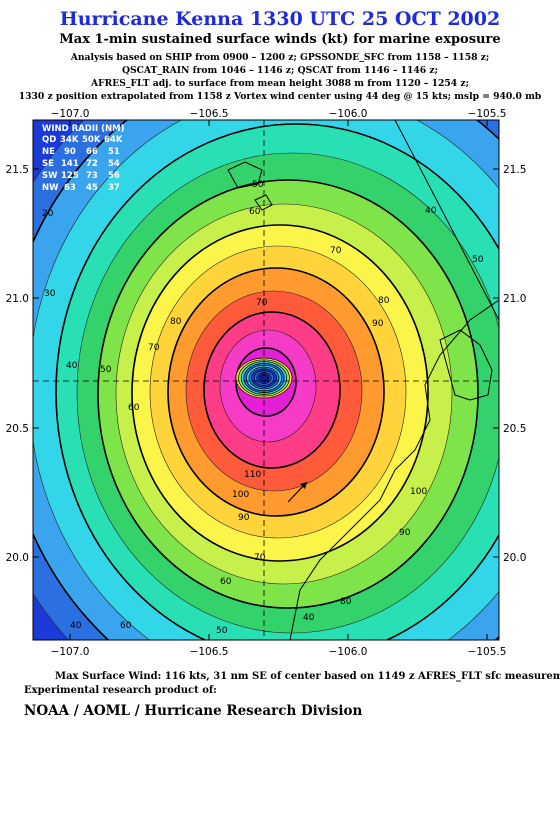 The height and width of the screenshot is (815, 560). I want to click on wind-radii-row-sw-34k: 125, so click(70, 176).